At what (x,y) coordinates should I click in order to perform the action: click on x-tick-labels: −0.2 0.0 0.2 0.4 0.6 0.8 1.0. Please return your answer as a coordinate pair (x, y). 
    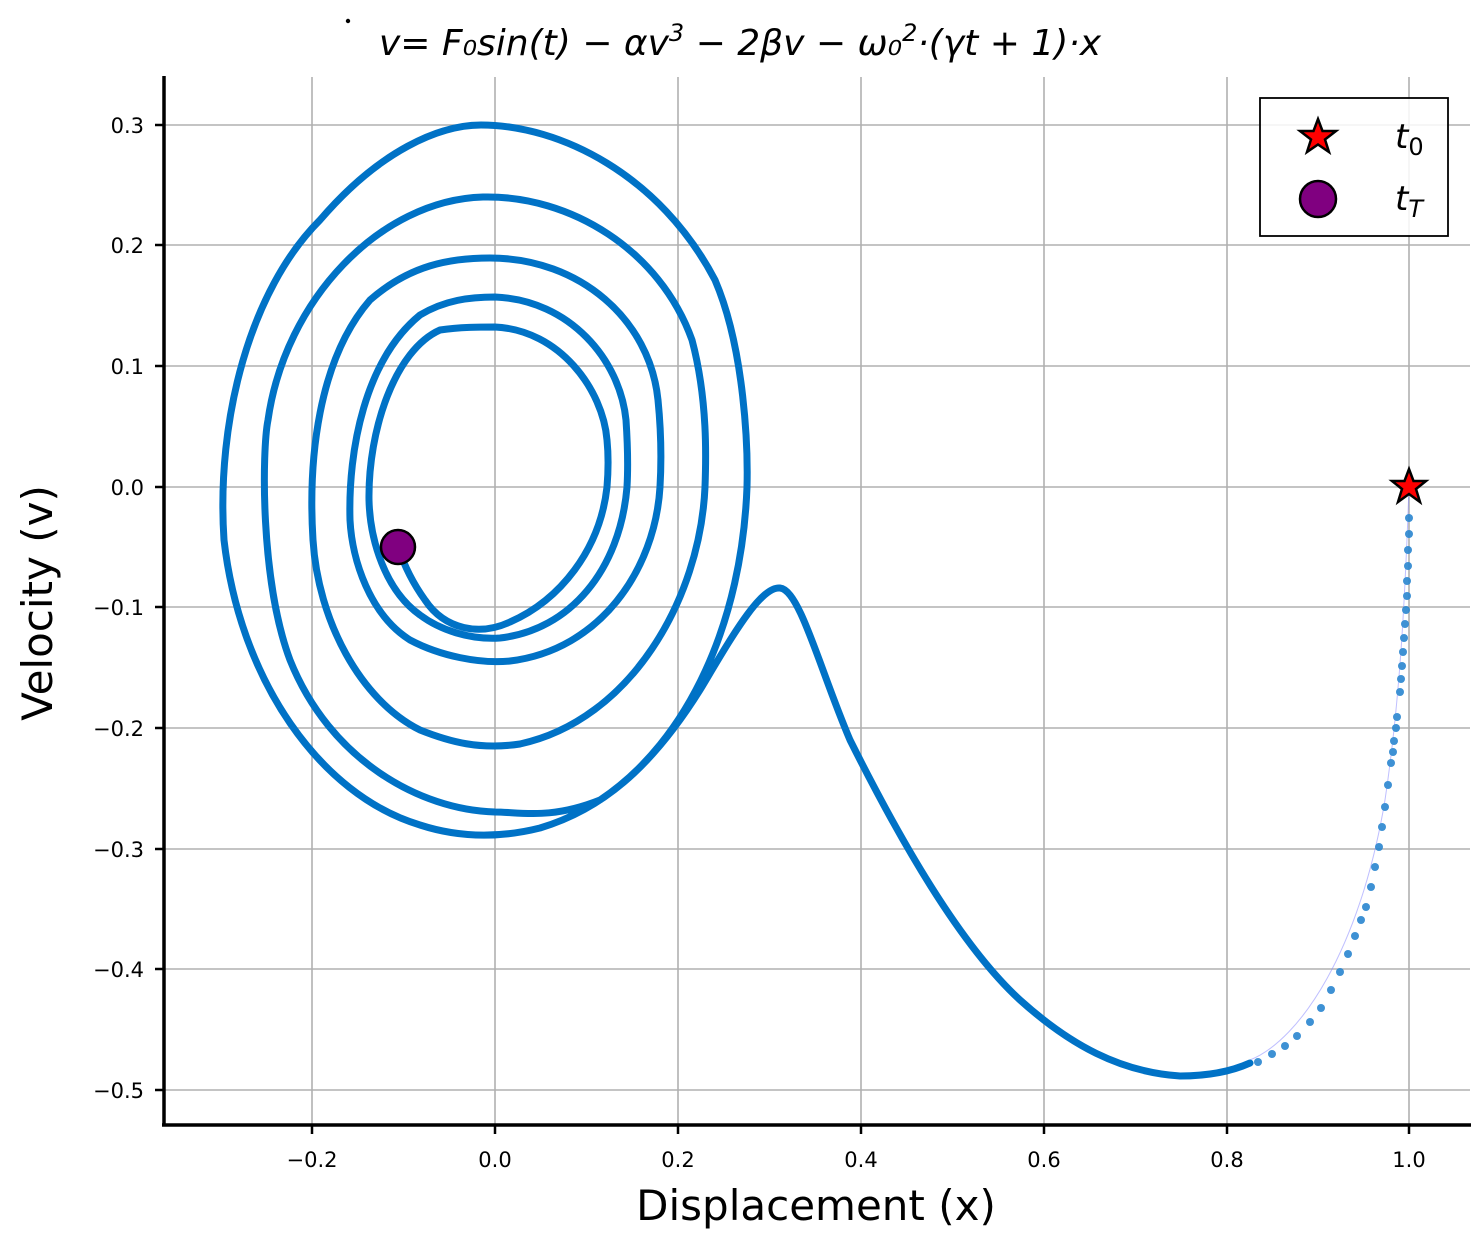
    Looking at the image, I should click on (856, 1160).